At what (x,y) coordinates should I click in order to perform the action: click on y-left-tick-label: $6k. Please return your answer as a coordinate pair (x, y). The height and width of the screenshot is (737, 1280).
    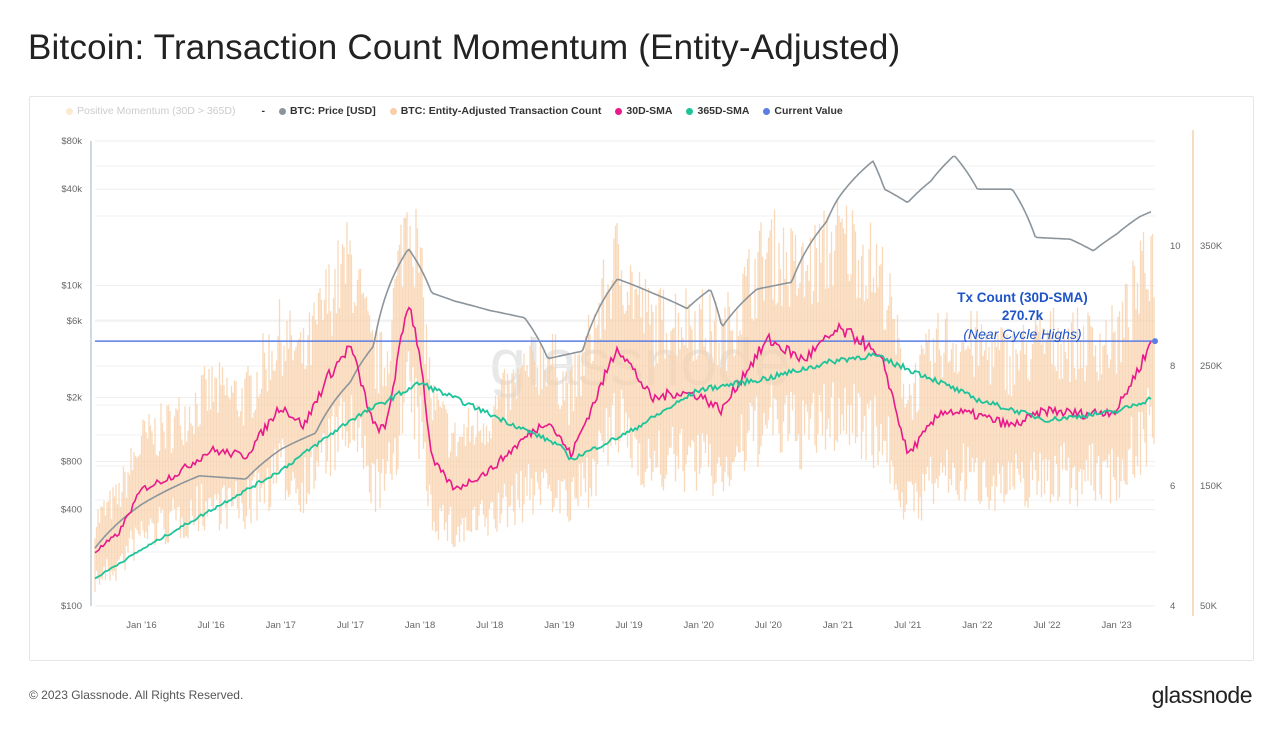
    Looking at the image, I should click on (75, 321).